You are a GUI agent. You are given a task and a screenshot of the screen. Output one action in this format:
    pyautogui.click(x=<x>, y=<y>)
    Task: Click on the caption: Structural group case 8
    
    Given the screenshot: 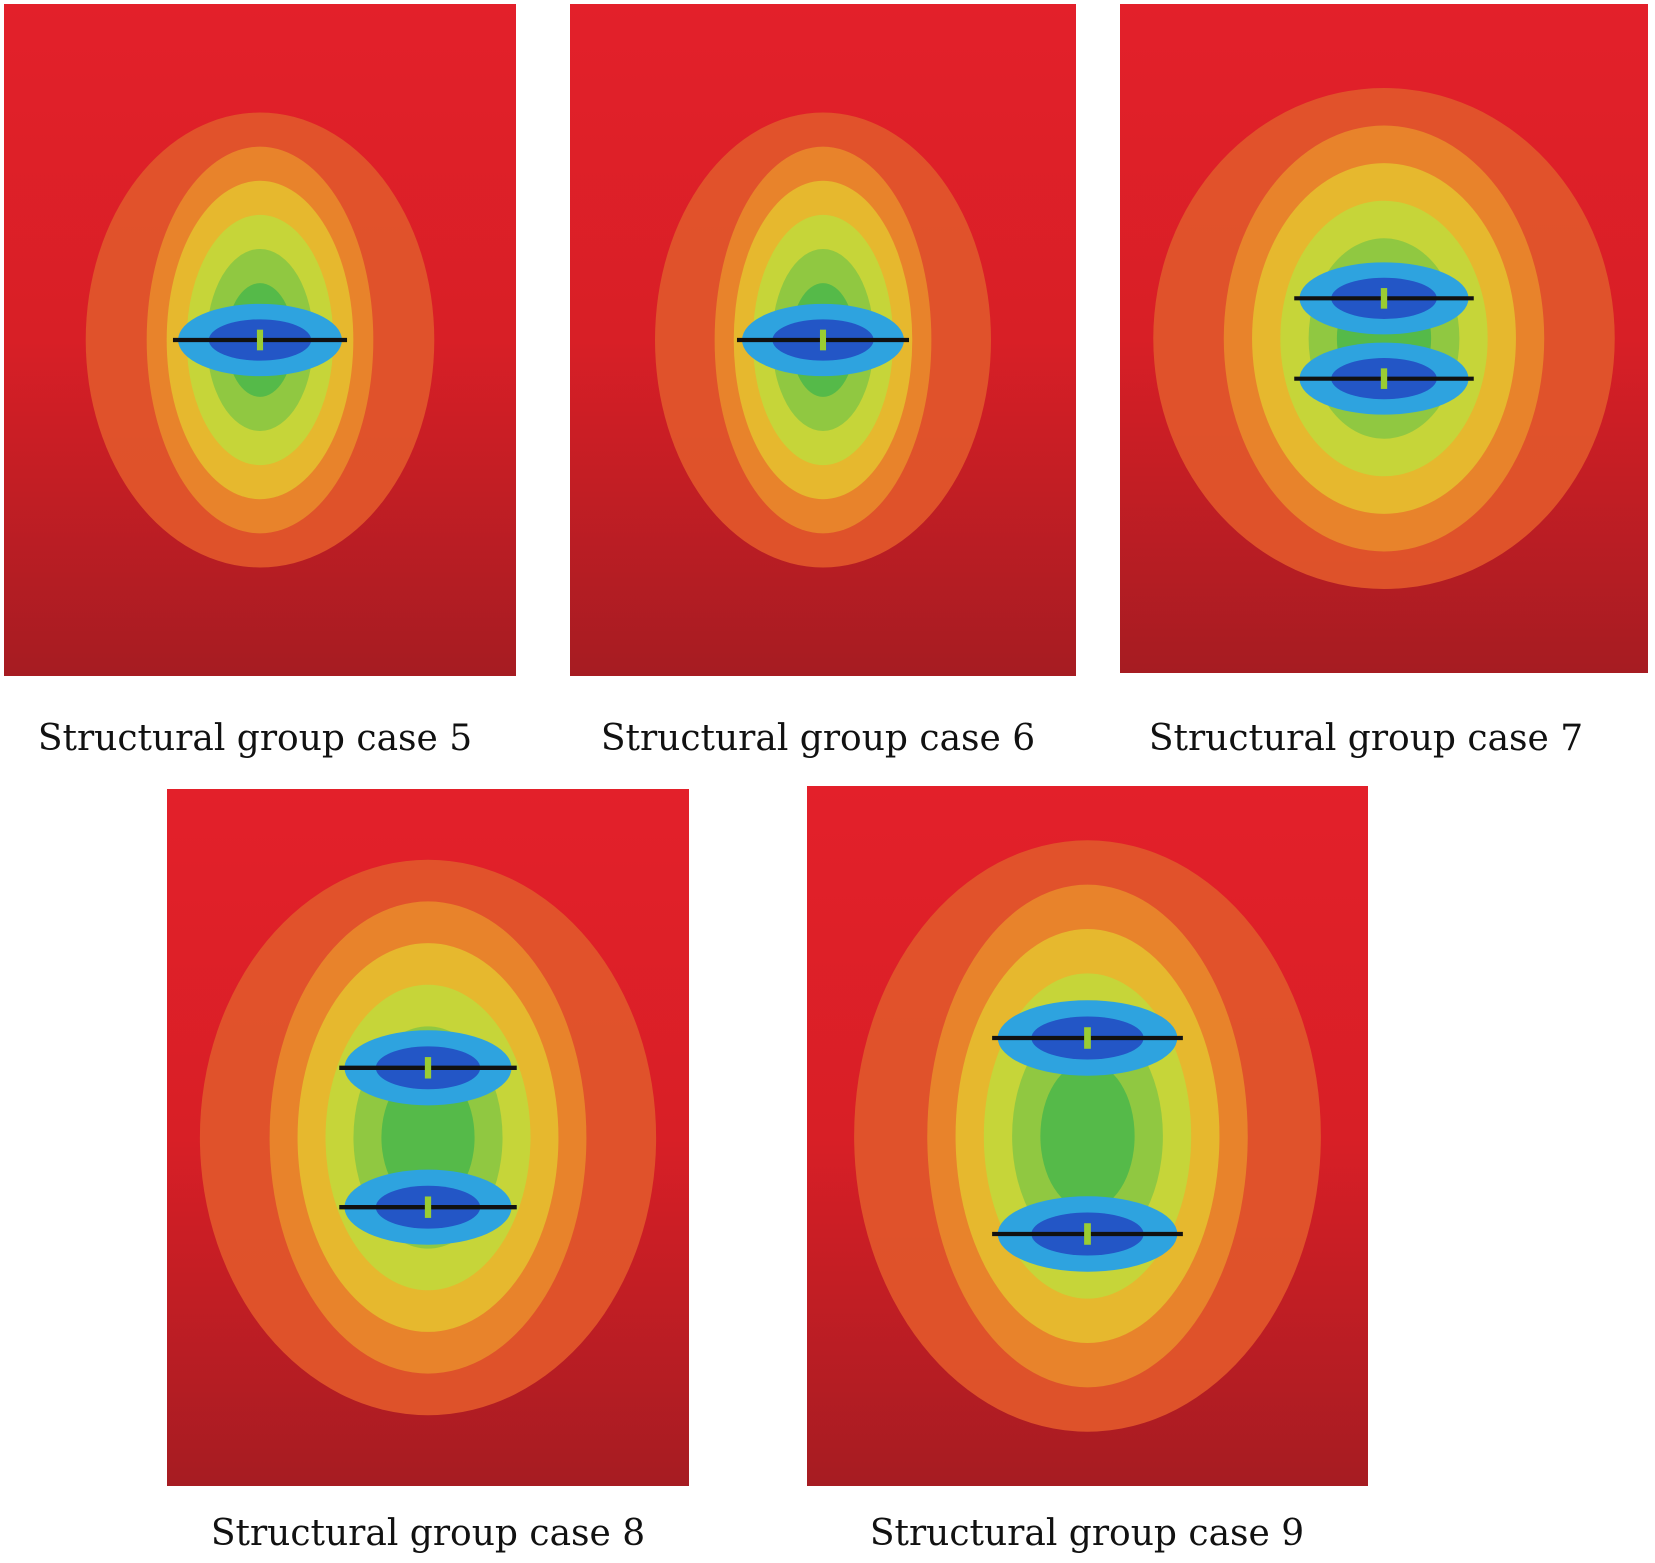 What is the action you would take?
    pyautogui.click(x=428, y=1533)
    